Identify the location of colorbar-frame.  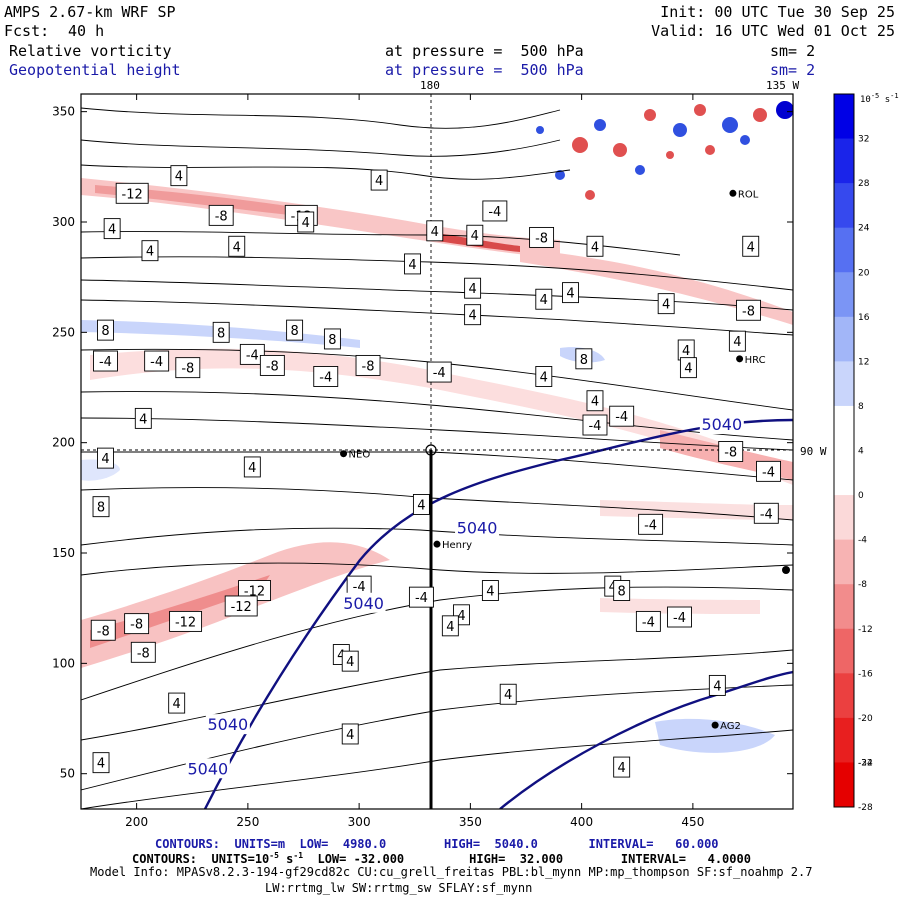
(844, 450).